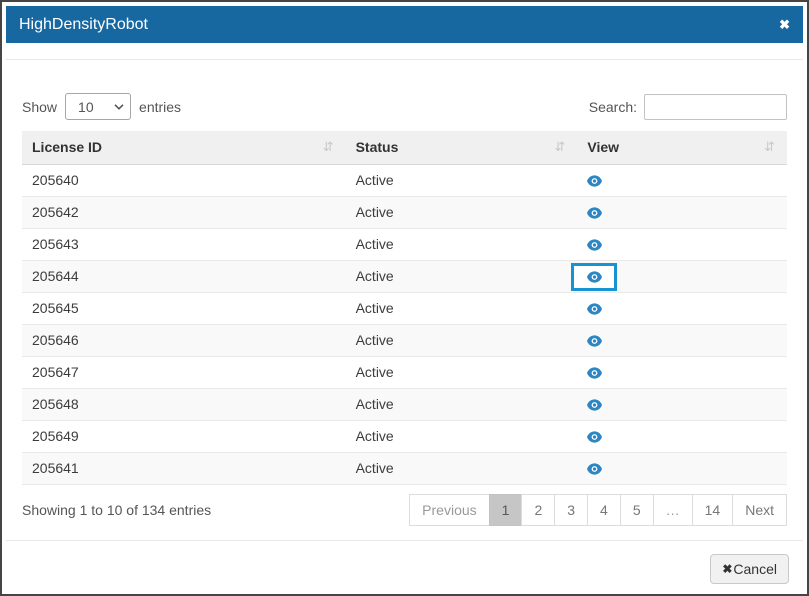 Image resolution: width=809 pixels, height=596 pixels. Describe the element at coordinates (727, 569) in the screenshot. I see `cancel-x-icon: ✖` at that location.